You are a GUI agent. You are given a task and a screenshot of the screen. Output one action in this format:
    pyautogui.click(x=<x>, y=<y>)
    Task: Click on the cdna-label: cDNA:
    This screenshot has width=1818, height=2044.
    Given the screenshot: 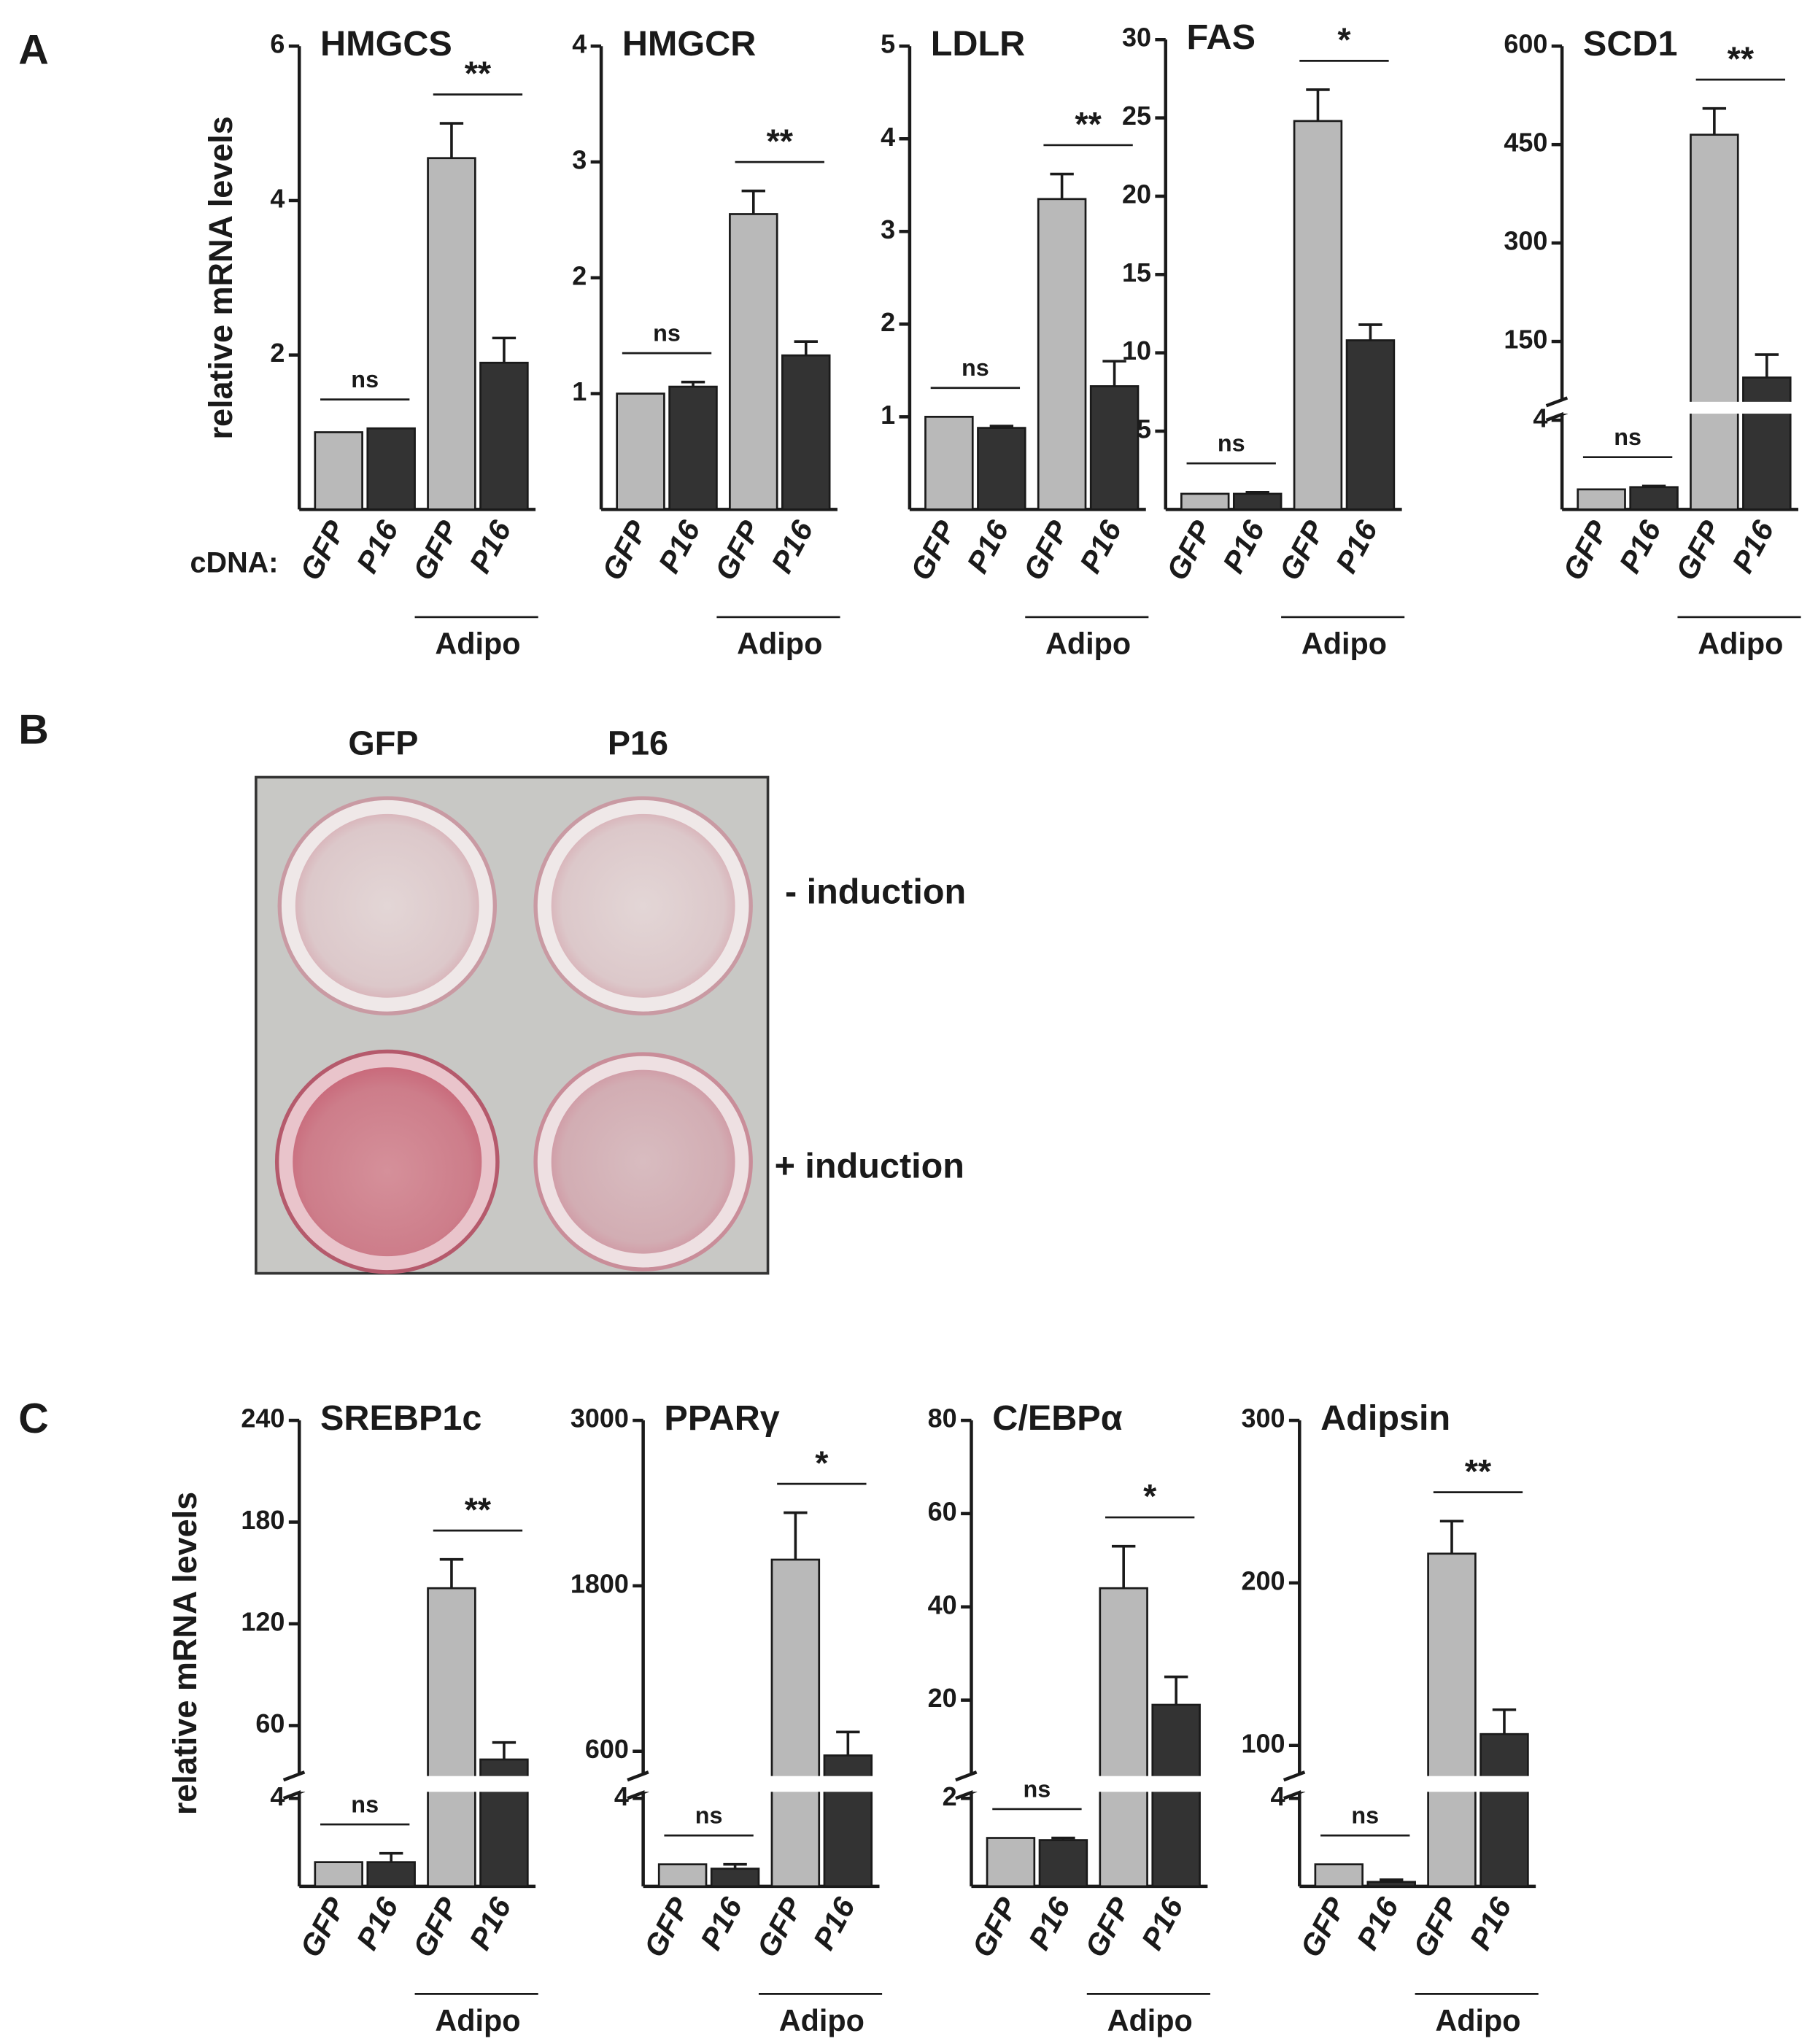 What is the action you would take?
    pyautogui.click(x=234, y=562)
    